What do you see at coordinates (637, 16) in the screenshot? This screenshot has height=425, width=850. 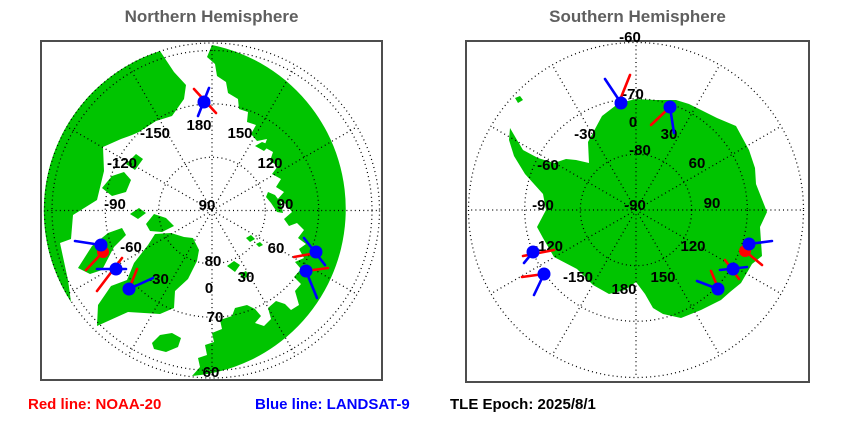 I see `south-panel-title: Southern Hemisphere` at bounding box center [637, 16].